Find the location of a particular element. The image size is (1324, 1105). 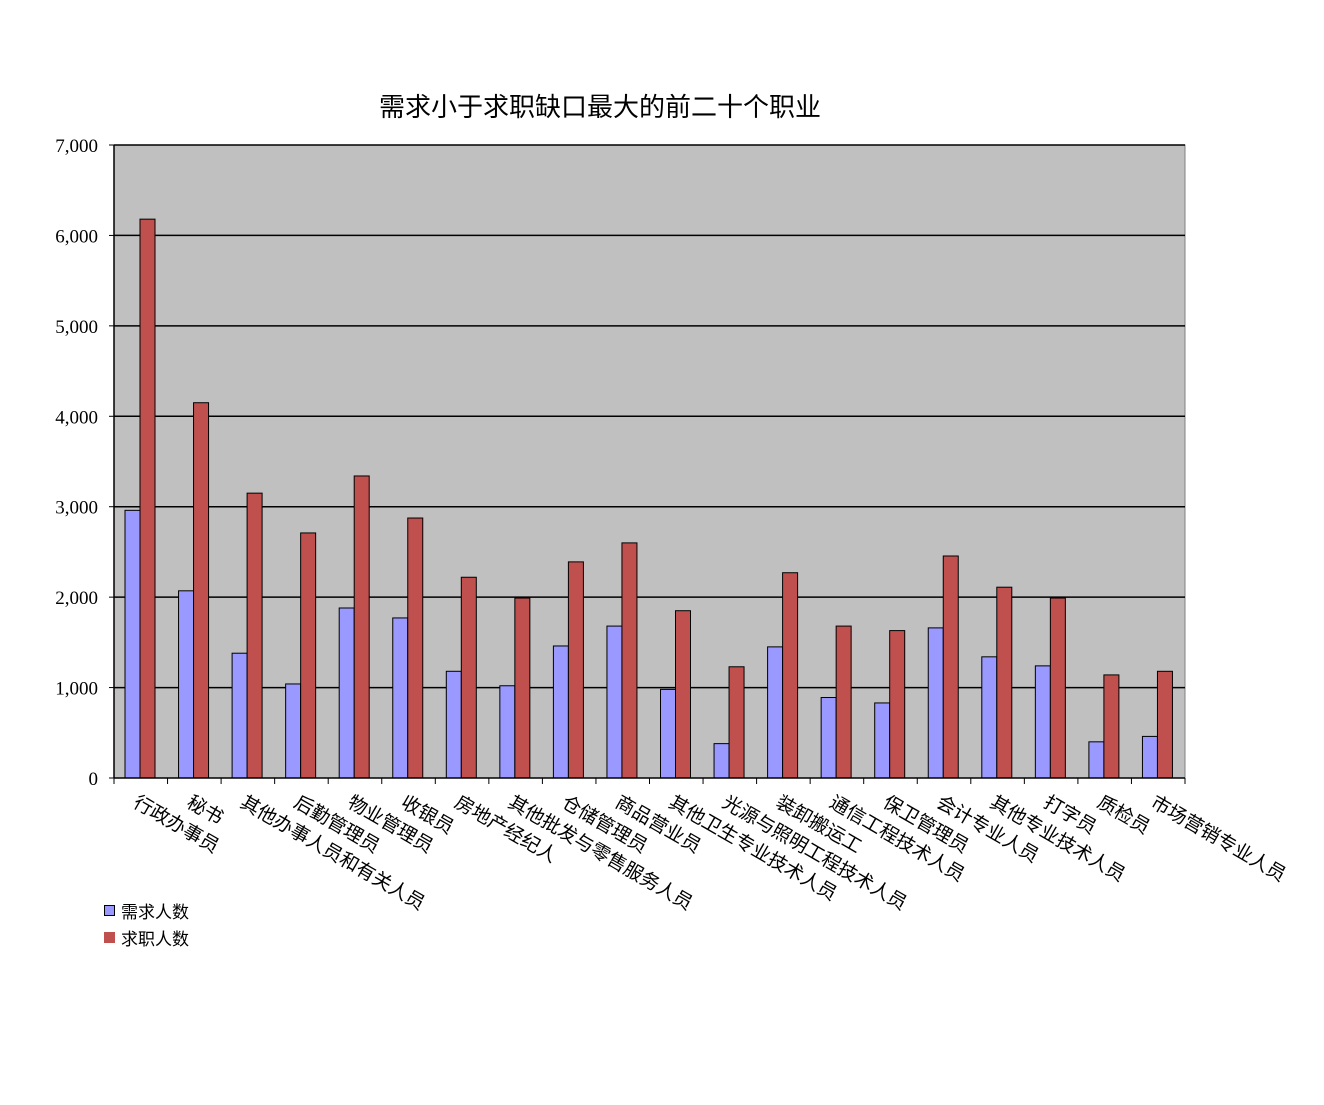

y-tick-label: 7,000 is located at coordinates (76, 146).